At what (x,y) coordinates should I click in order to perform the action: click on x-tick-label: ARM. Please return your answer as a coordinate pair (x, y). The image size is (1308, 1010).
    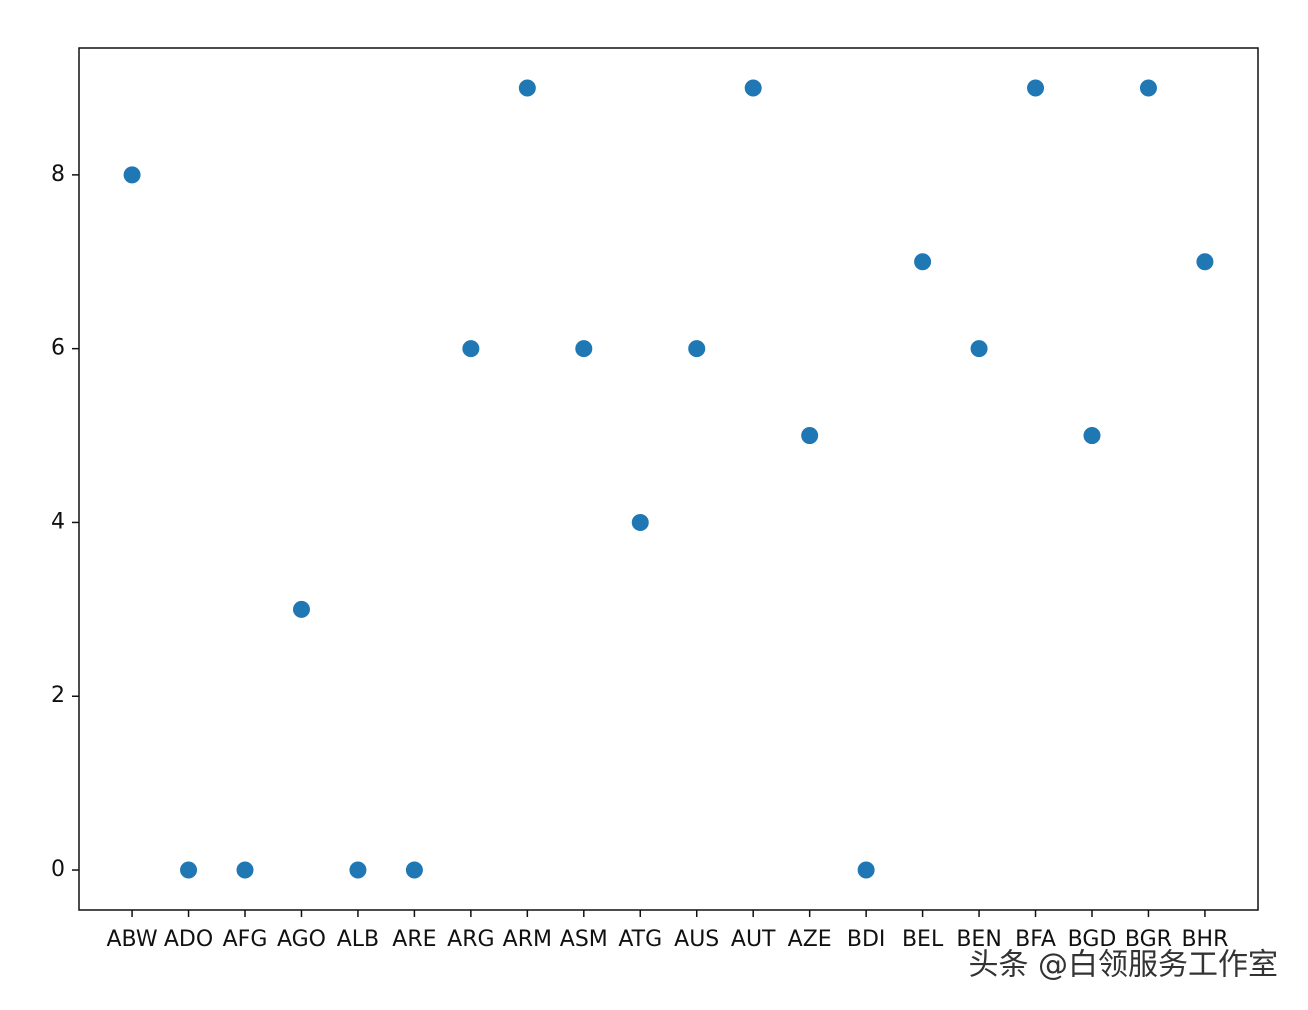
    Looking at the image, I should click on (527, 939).